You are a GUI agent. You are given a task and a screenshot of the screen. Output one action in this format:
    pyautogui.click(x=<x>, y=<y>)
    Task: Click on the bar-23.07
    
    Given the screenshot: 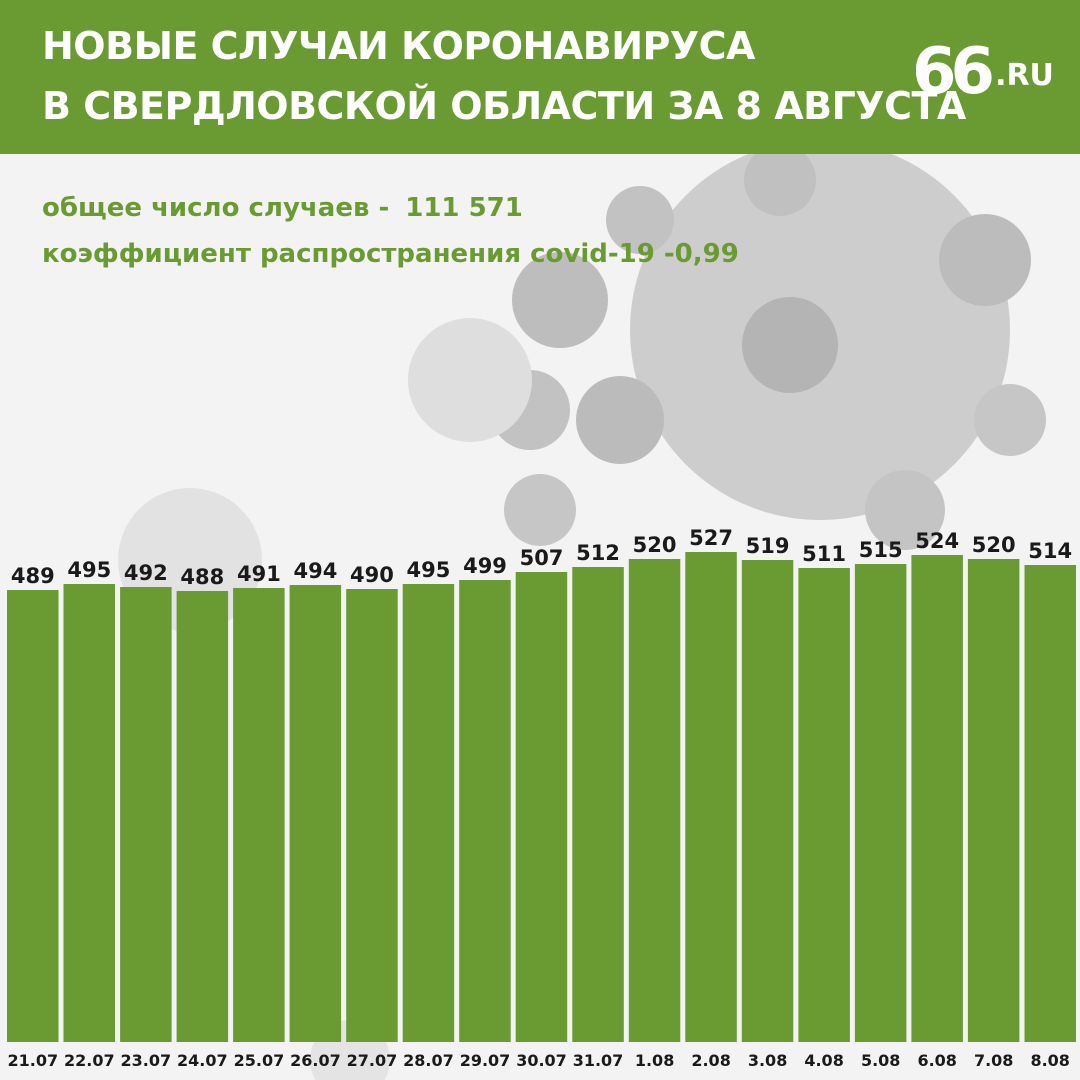 What is the action you would take?
    pyautogui.click(x=146, y=814)
    